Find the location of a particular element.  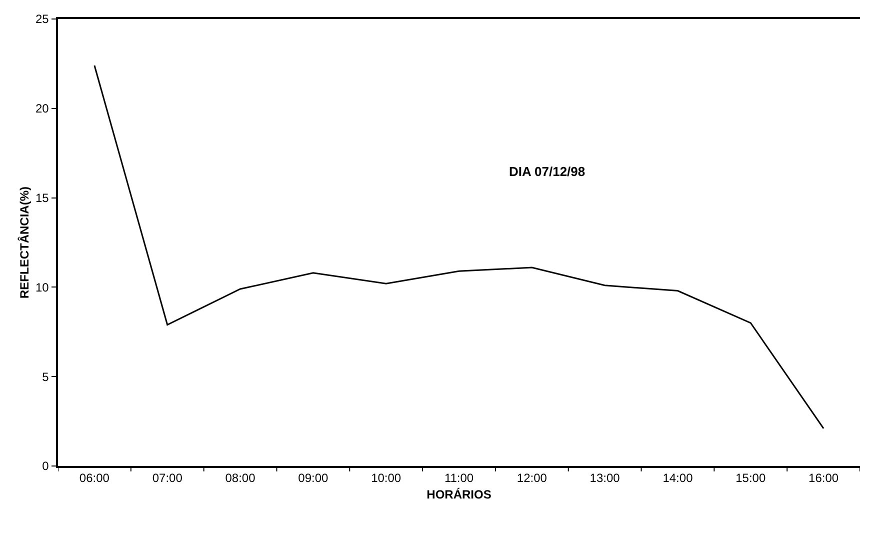

x-tick-label: 10:00 is located at coordinates (386, 478).